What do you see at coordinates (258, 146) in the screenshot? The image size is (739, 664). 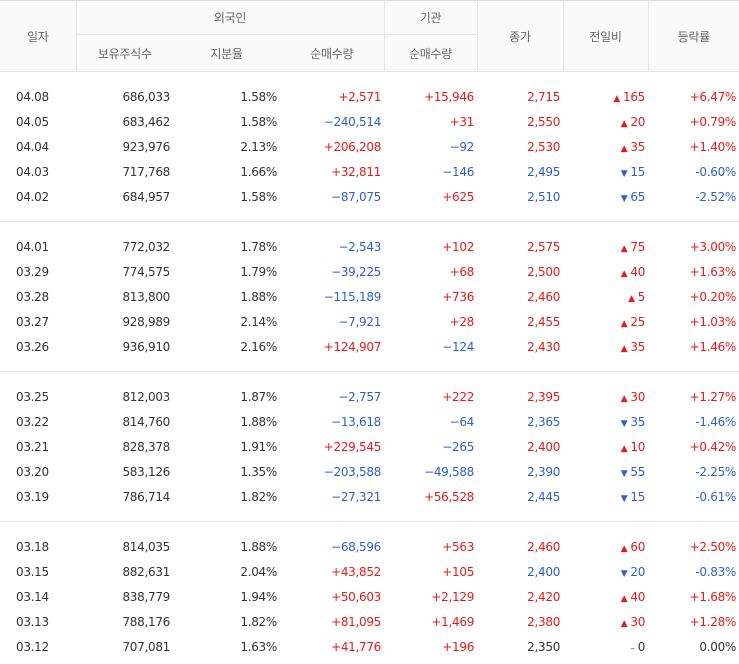 I see `row-ratio: 2.13%` at bounding box center [258, 146].